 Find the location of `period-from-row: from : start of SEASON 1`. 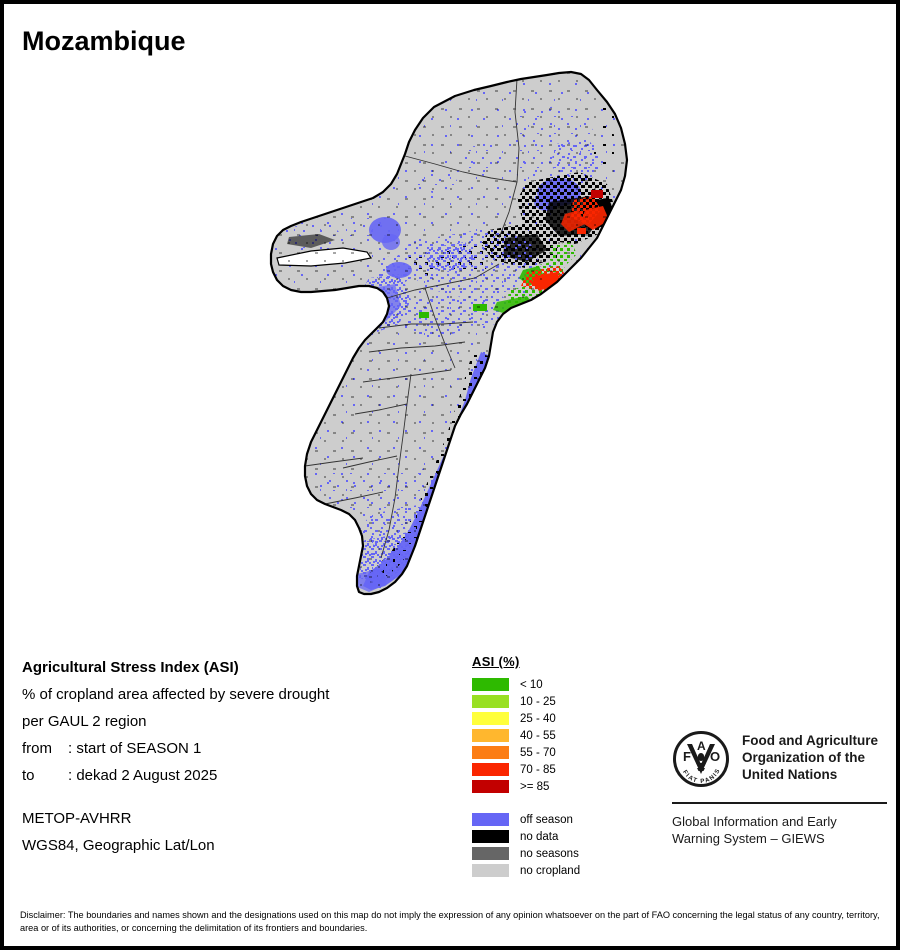

period-from-row: from : start of SEASON 1 is located at coordinates (237, 748).